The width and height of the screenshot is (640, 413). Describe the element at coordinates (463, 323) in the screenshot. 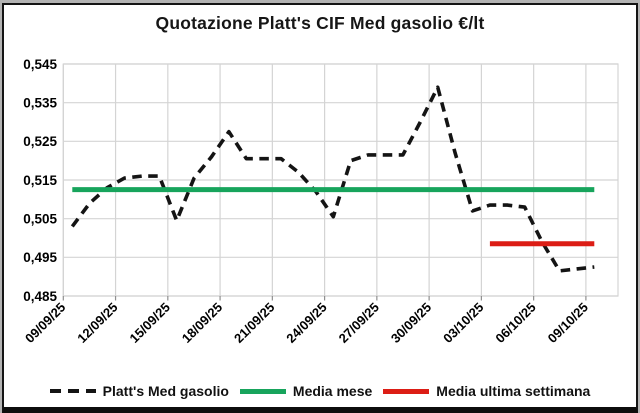

I see `x-axis-tick-label: 03/10/25` at that location.